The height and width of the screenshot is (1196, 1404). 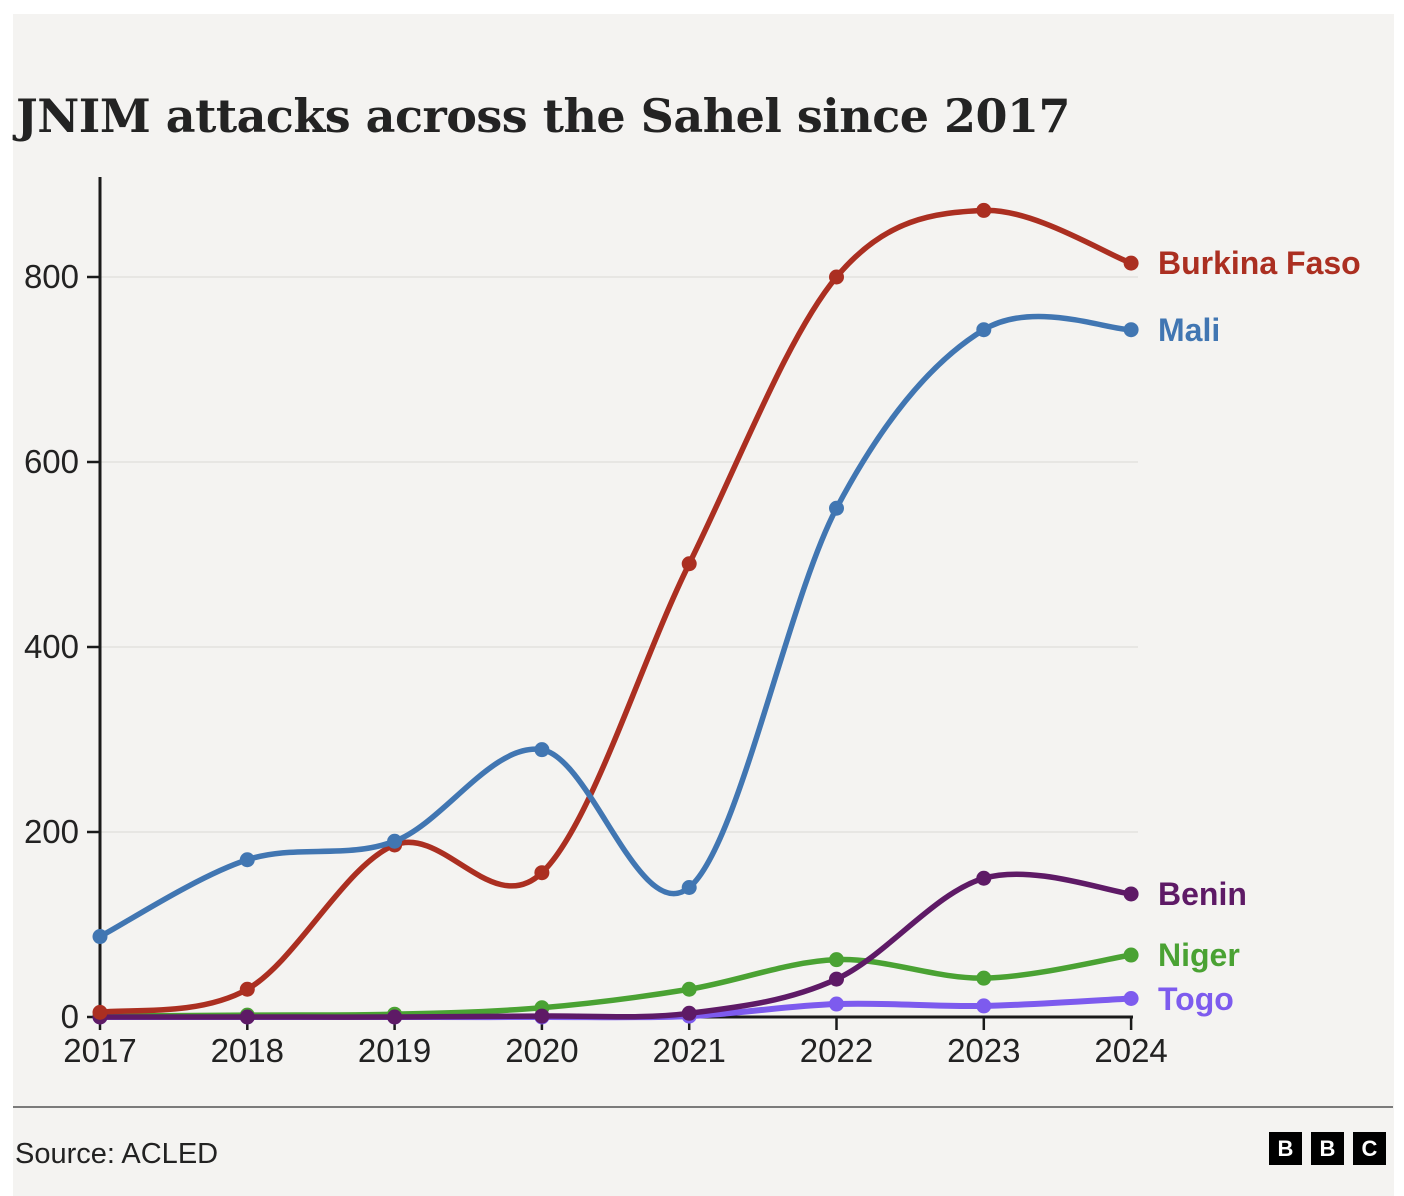 I want to click on series-label-niger: Niger, so click(x=1199, y=955).